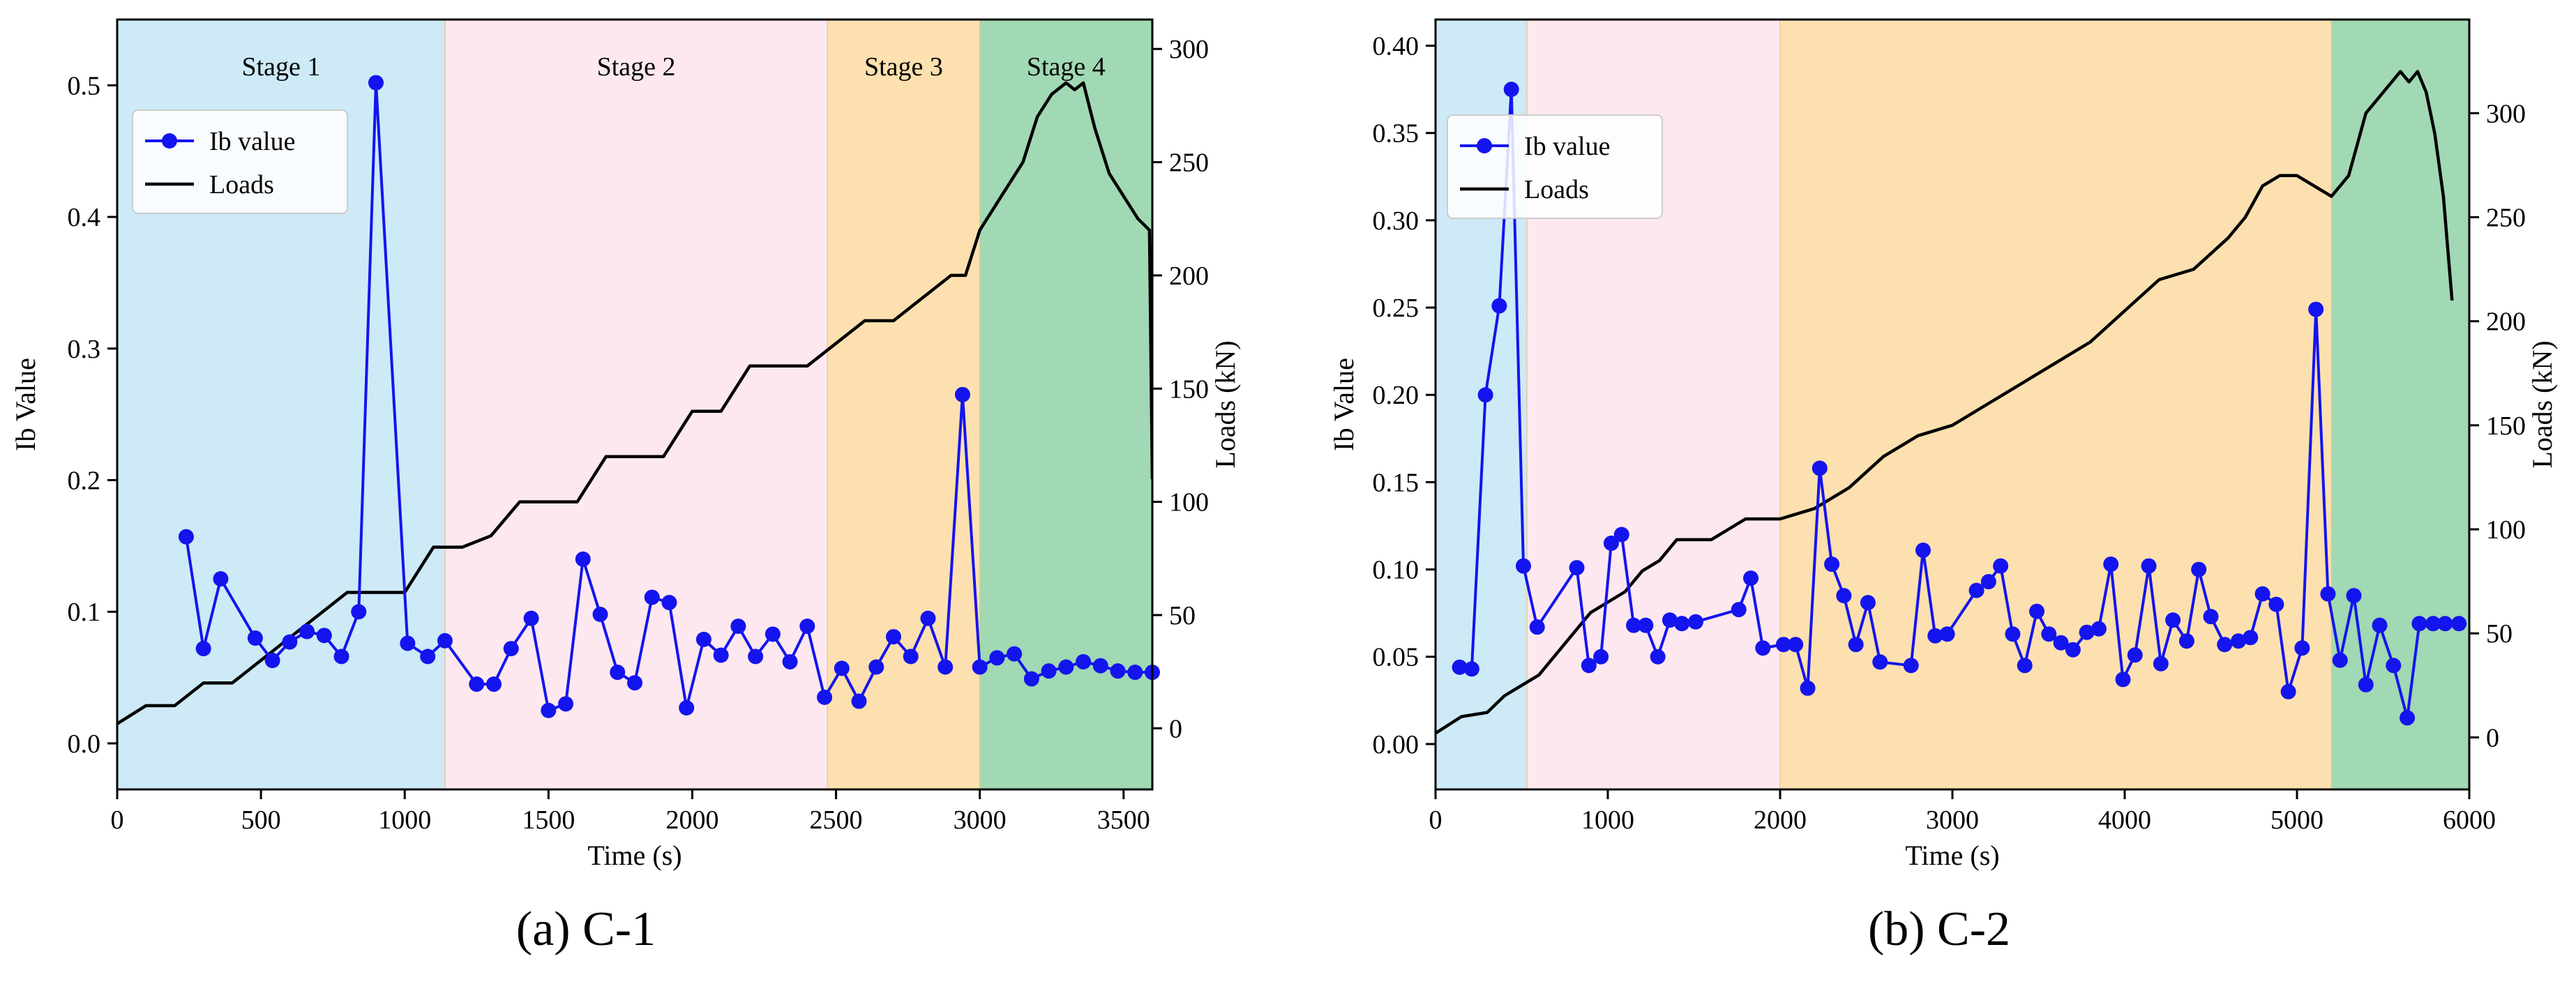 This screenshot has width=2576, height=984. Describe the element at coordinates (586, 929) in the screenshot. I see `subplot-label: (a) C-1` at that location.